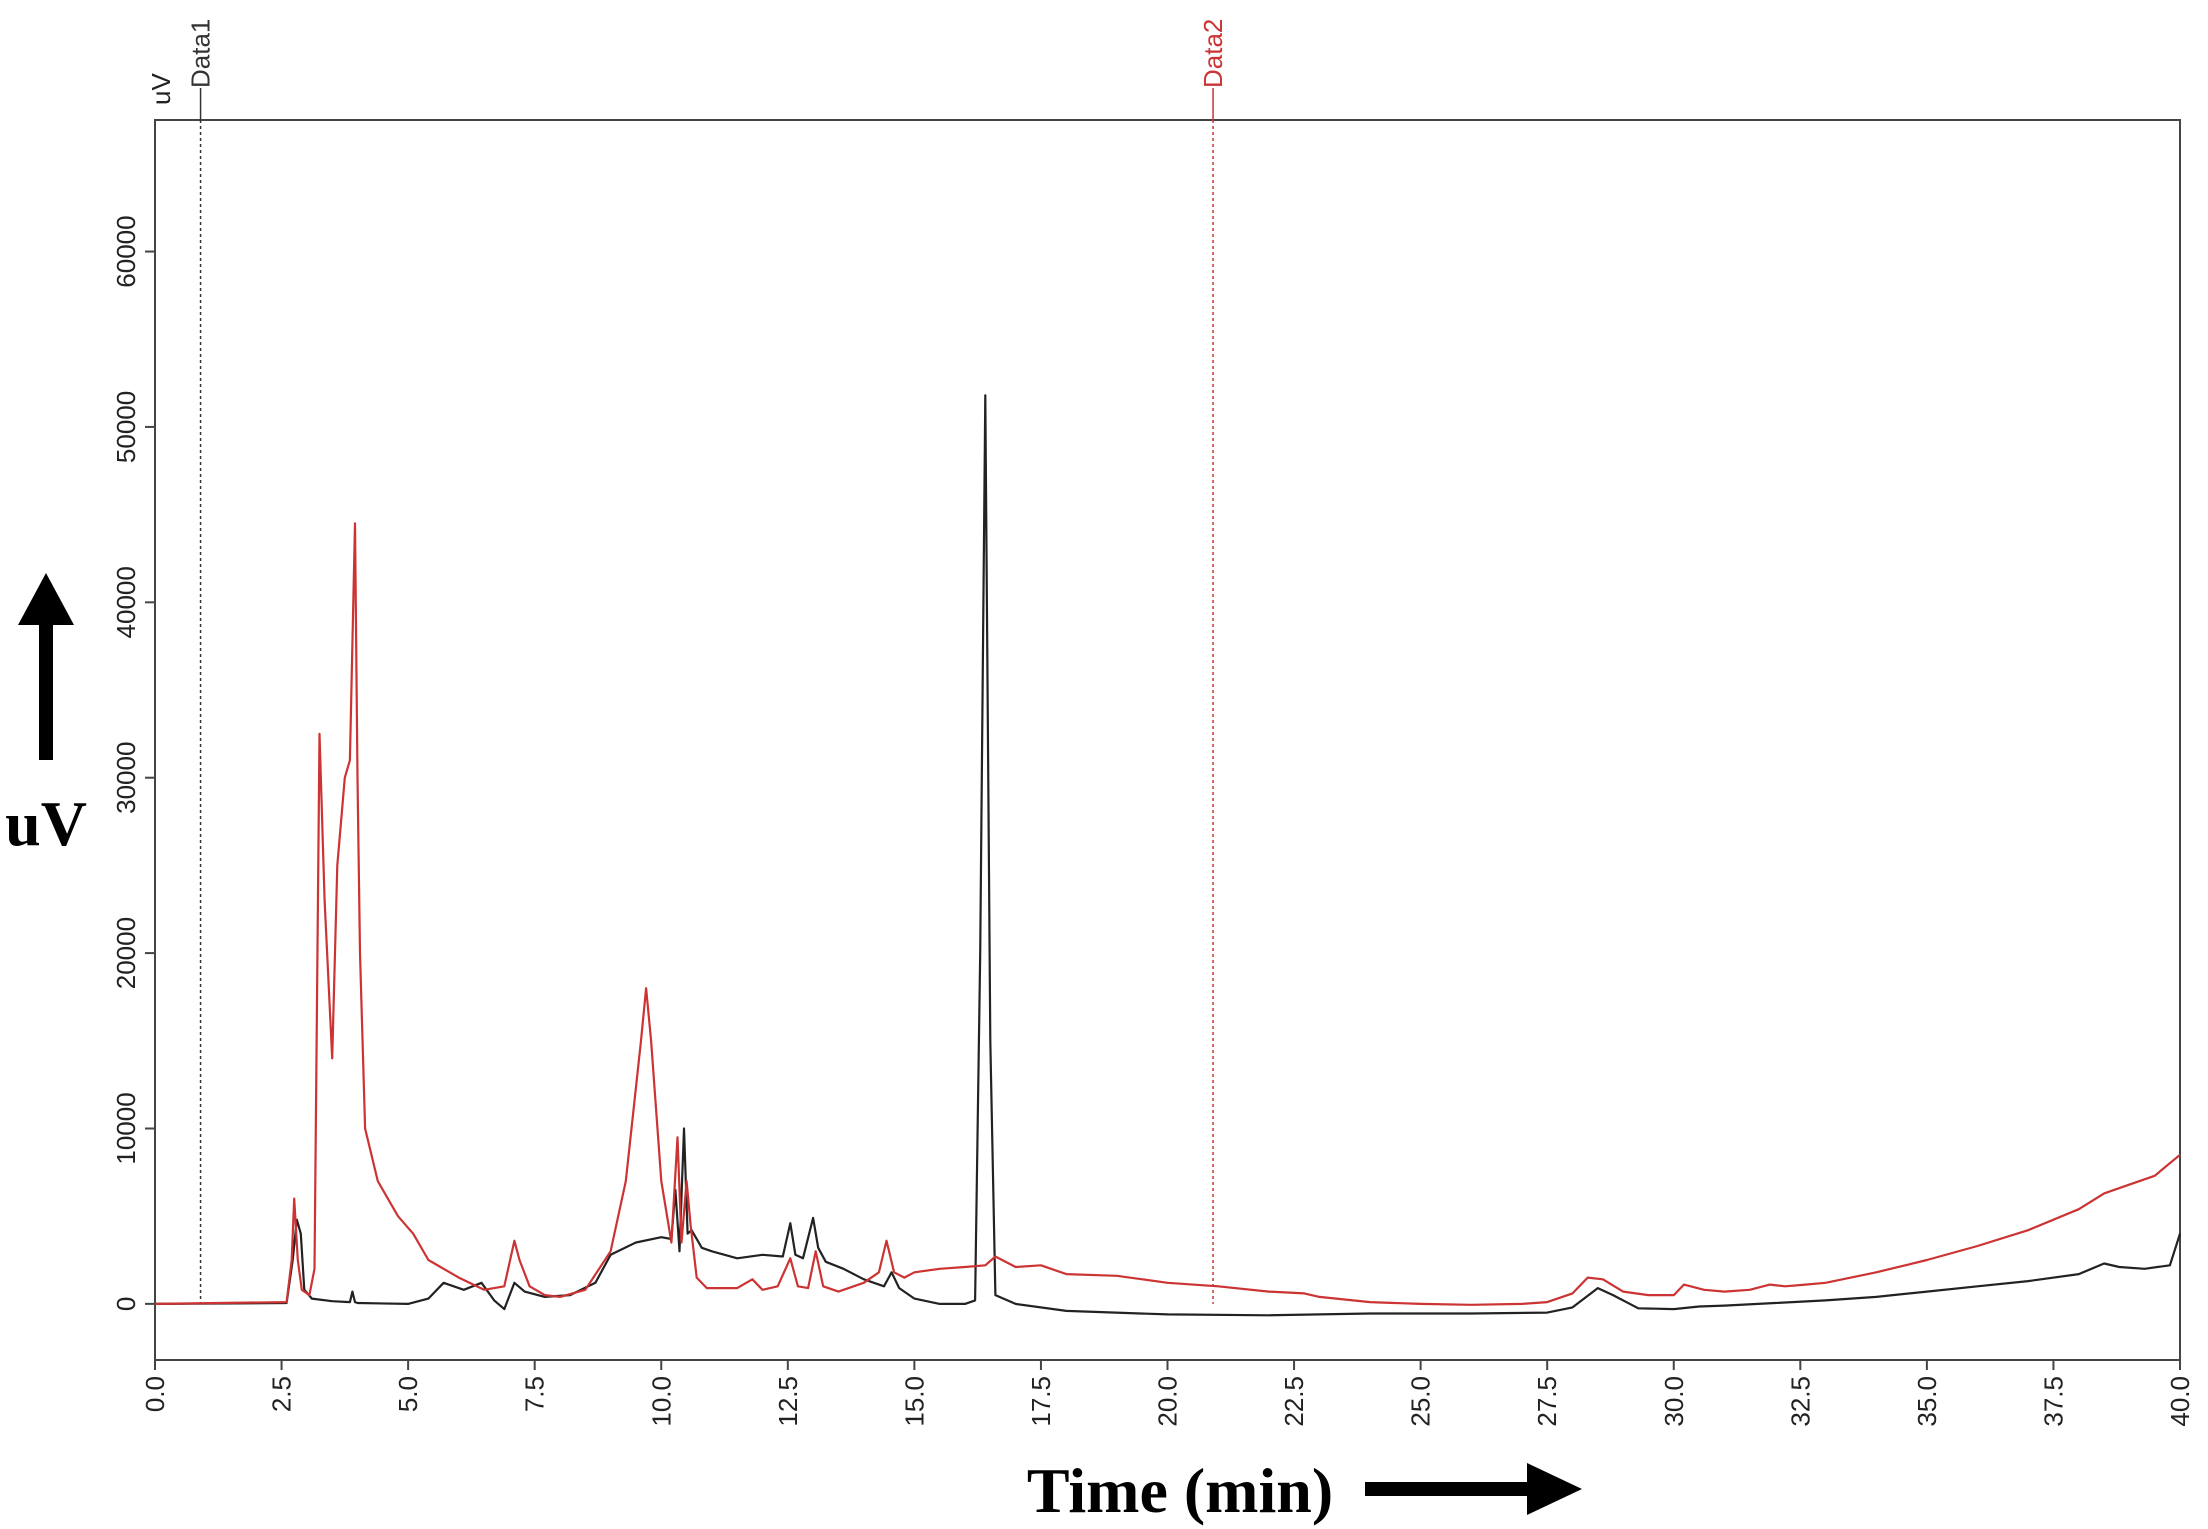  Describe the element at coordinates (535, 1394) in the screenshot. I see `x-tick-label: 7.5` at that location.